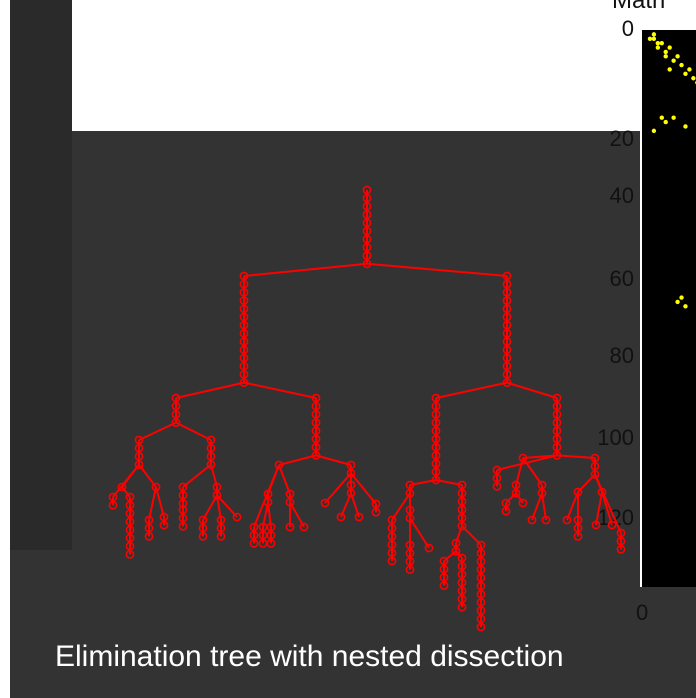 The image size is (696, 698). I want to click on figure-caption: Elimination tree with nested dissection, so click(309, 656).